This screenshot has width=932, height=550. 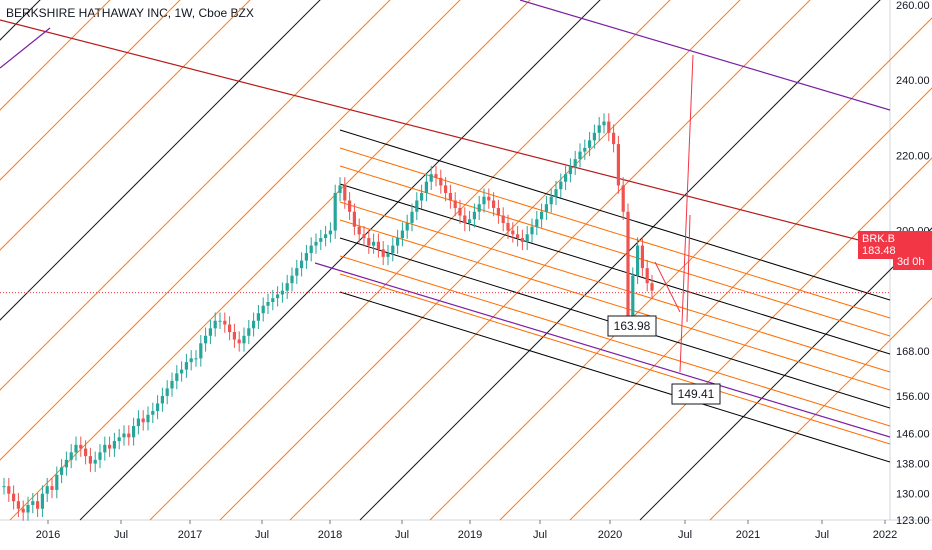 What do you see at coordinates (913, 6) in the screenshot?
I see `price-tick-label: 260.00` at bounding box center [913, 6].